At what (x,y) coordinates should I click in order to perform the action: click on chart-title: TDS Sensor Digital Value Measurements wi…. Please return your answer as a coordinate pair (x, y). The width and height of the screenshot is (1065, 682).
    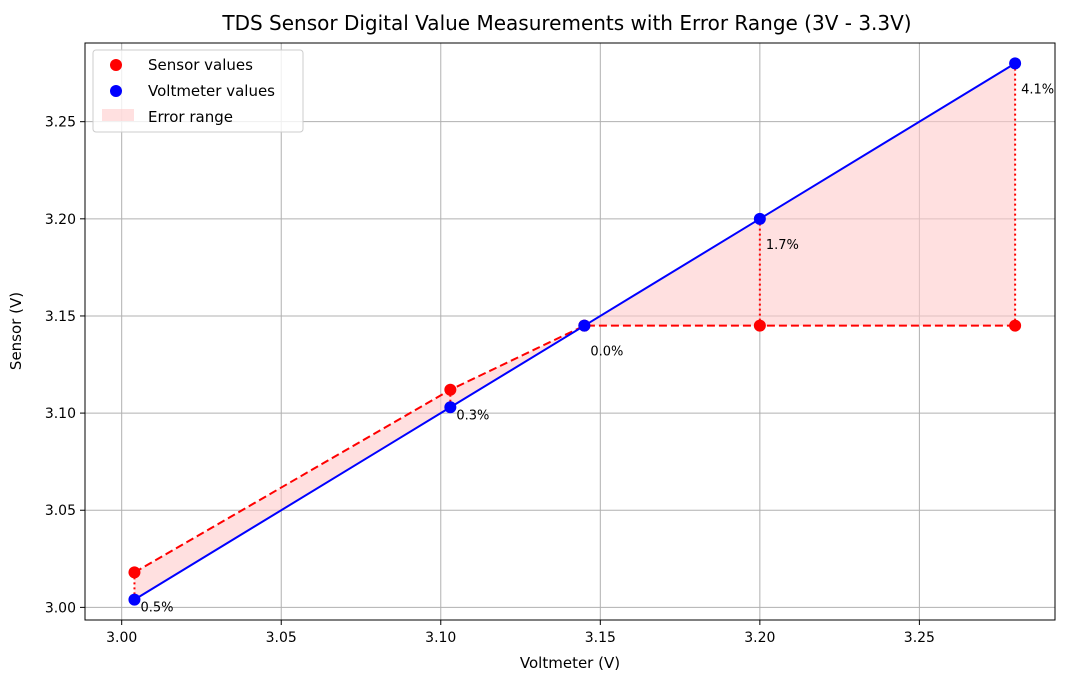
    Looking at the image, I should click on (566, 23).